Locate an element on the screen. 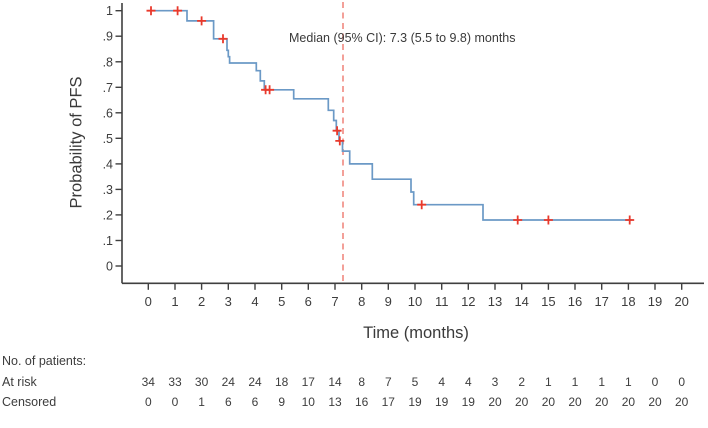 The width and height of the screenshot is (708, 428). censored-count: 9 is located at coordinates (282, 402).